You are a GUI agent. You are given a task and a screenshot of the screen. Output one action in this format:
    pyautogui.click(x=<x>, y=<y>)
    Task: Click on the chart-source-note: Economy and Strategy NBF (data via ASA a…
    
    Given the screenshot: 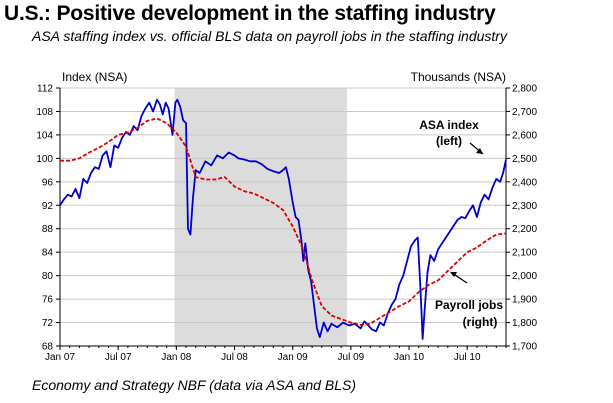 What is the action you would take?
    pyautogui.click(x=194, y=385)
    